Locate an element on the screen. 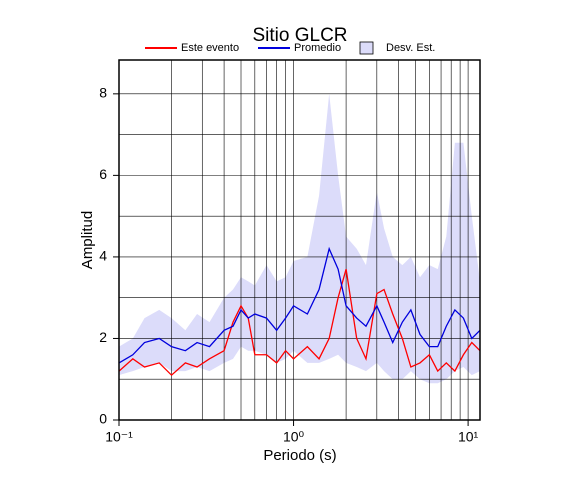  y-axis-label: Amplitud is located at coordinates (87, 240).